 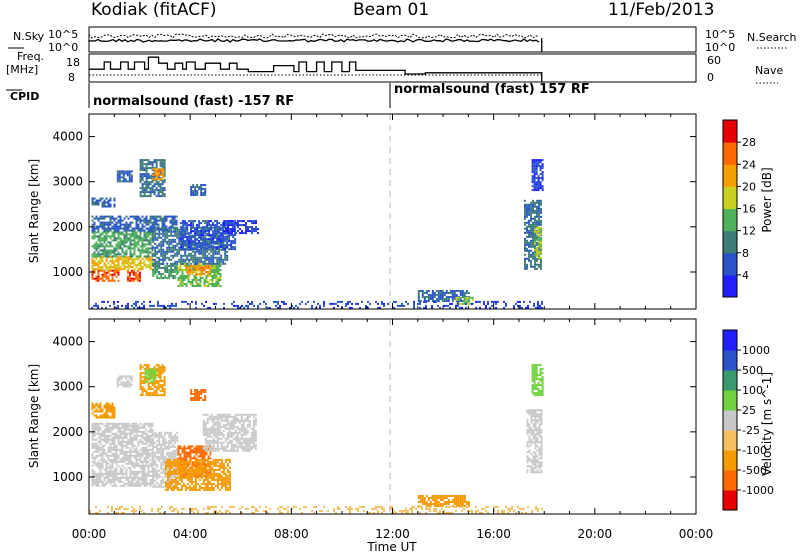 What do you see at coordinates (749, 164) in the screenshot?
I see `power-colorbar-tick-label: 24` at bounding box center [749, 164].